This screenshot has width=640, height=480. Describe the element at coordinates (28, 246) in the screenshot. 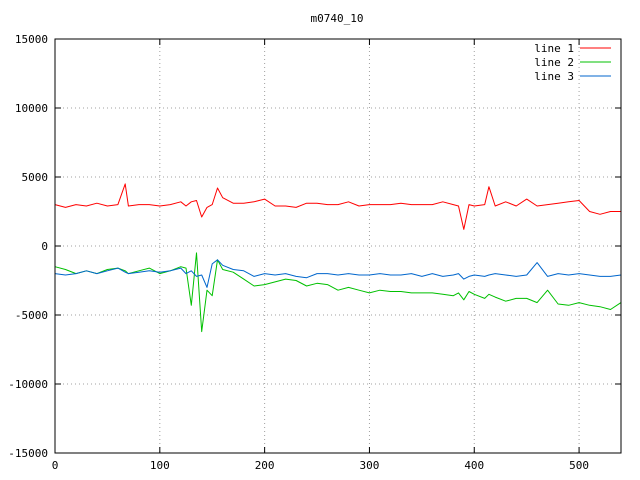

I see `y-axis-tick-labels: -15000 -10000 -5000 0 5000 10000 15000` at that location.